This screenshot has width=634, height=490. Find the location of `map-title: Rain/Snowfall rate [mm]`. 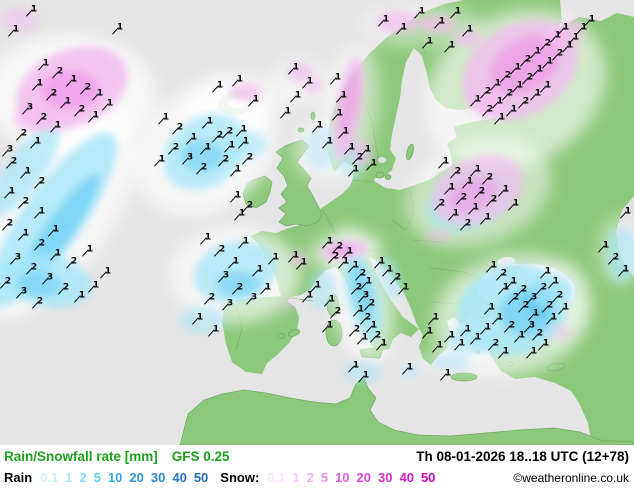

map-title: Rain/Snowfall rate [mm] is located at coordinates (81, 456).